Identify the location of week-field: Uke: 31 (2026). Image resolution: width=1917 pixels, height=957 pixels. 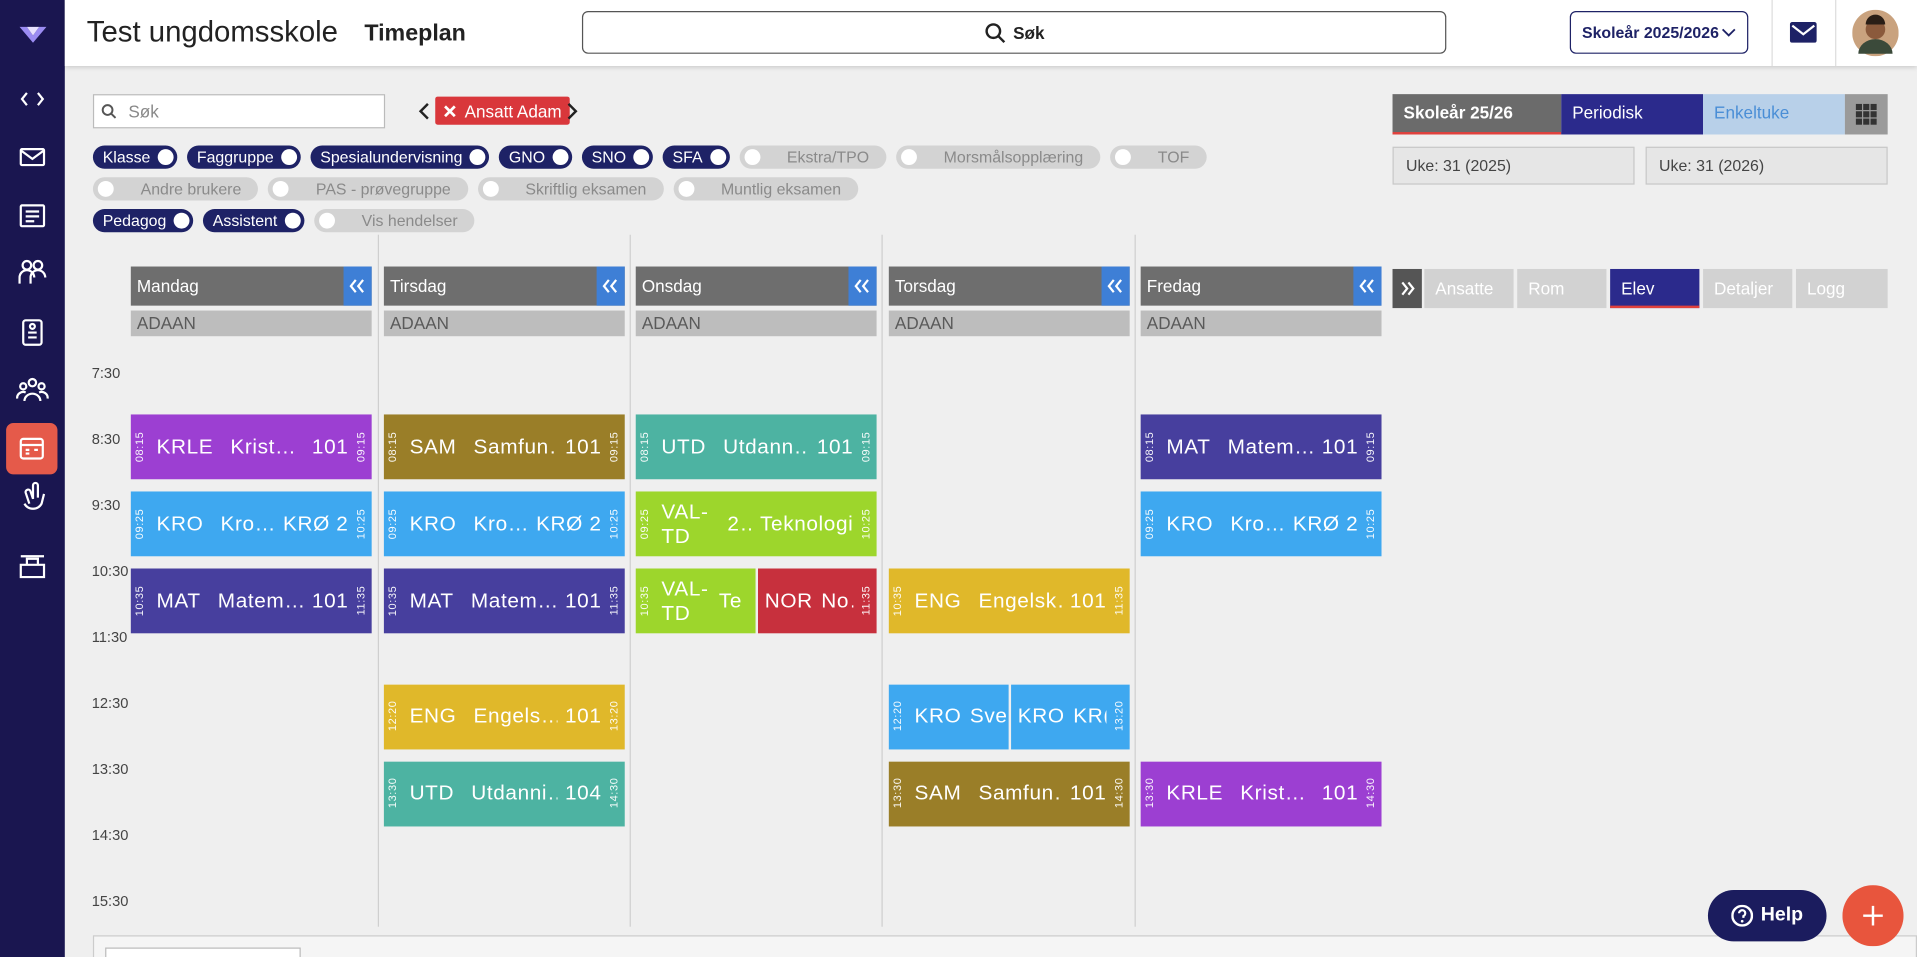
(1766, 165).